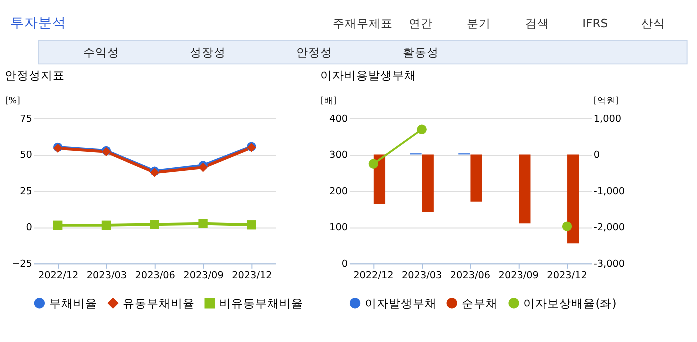 This screenshot has width=697, height=342. I want to click on y-tick-label: 400, so click(339, 119).